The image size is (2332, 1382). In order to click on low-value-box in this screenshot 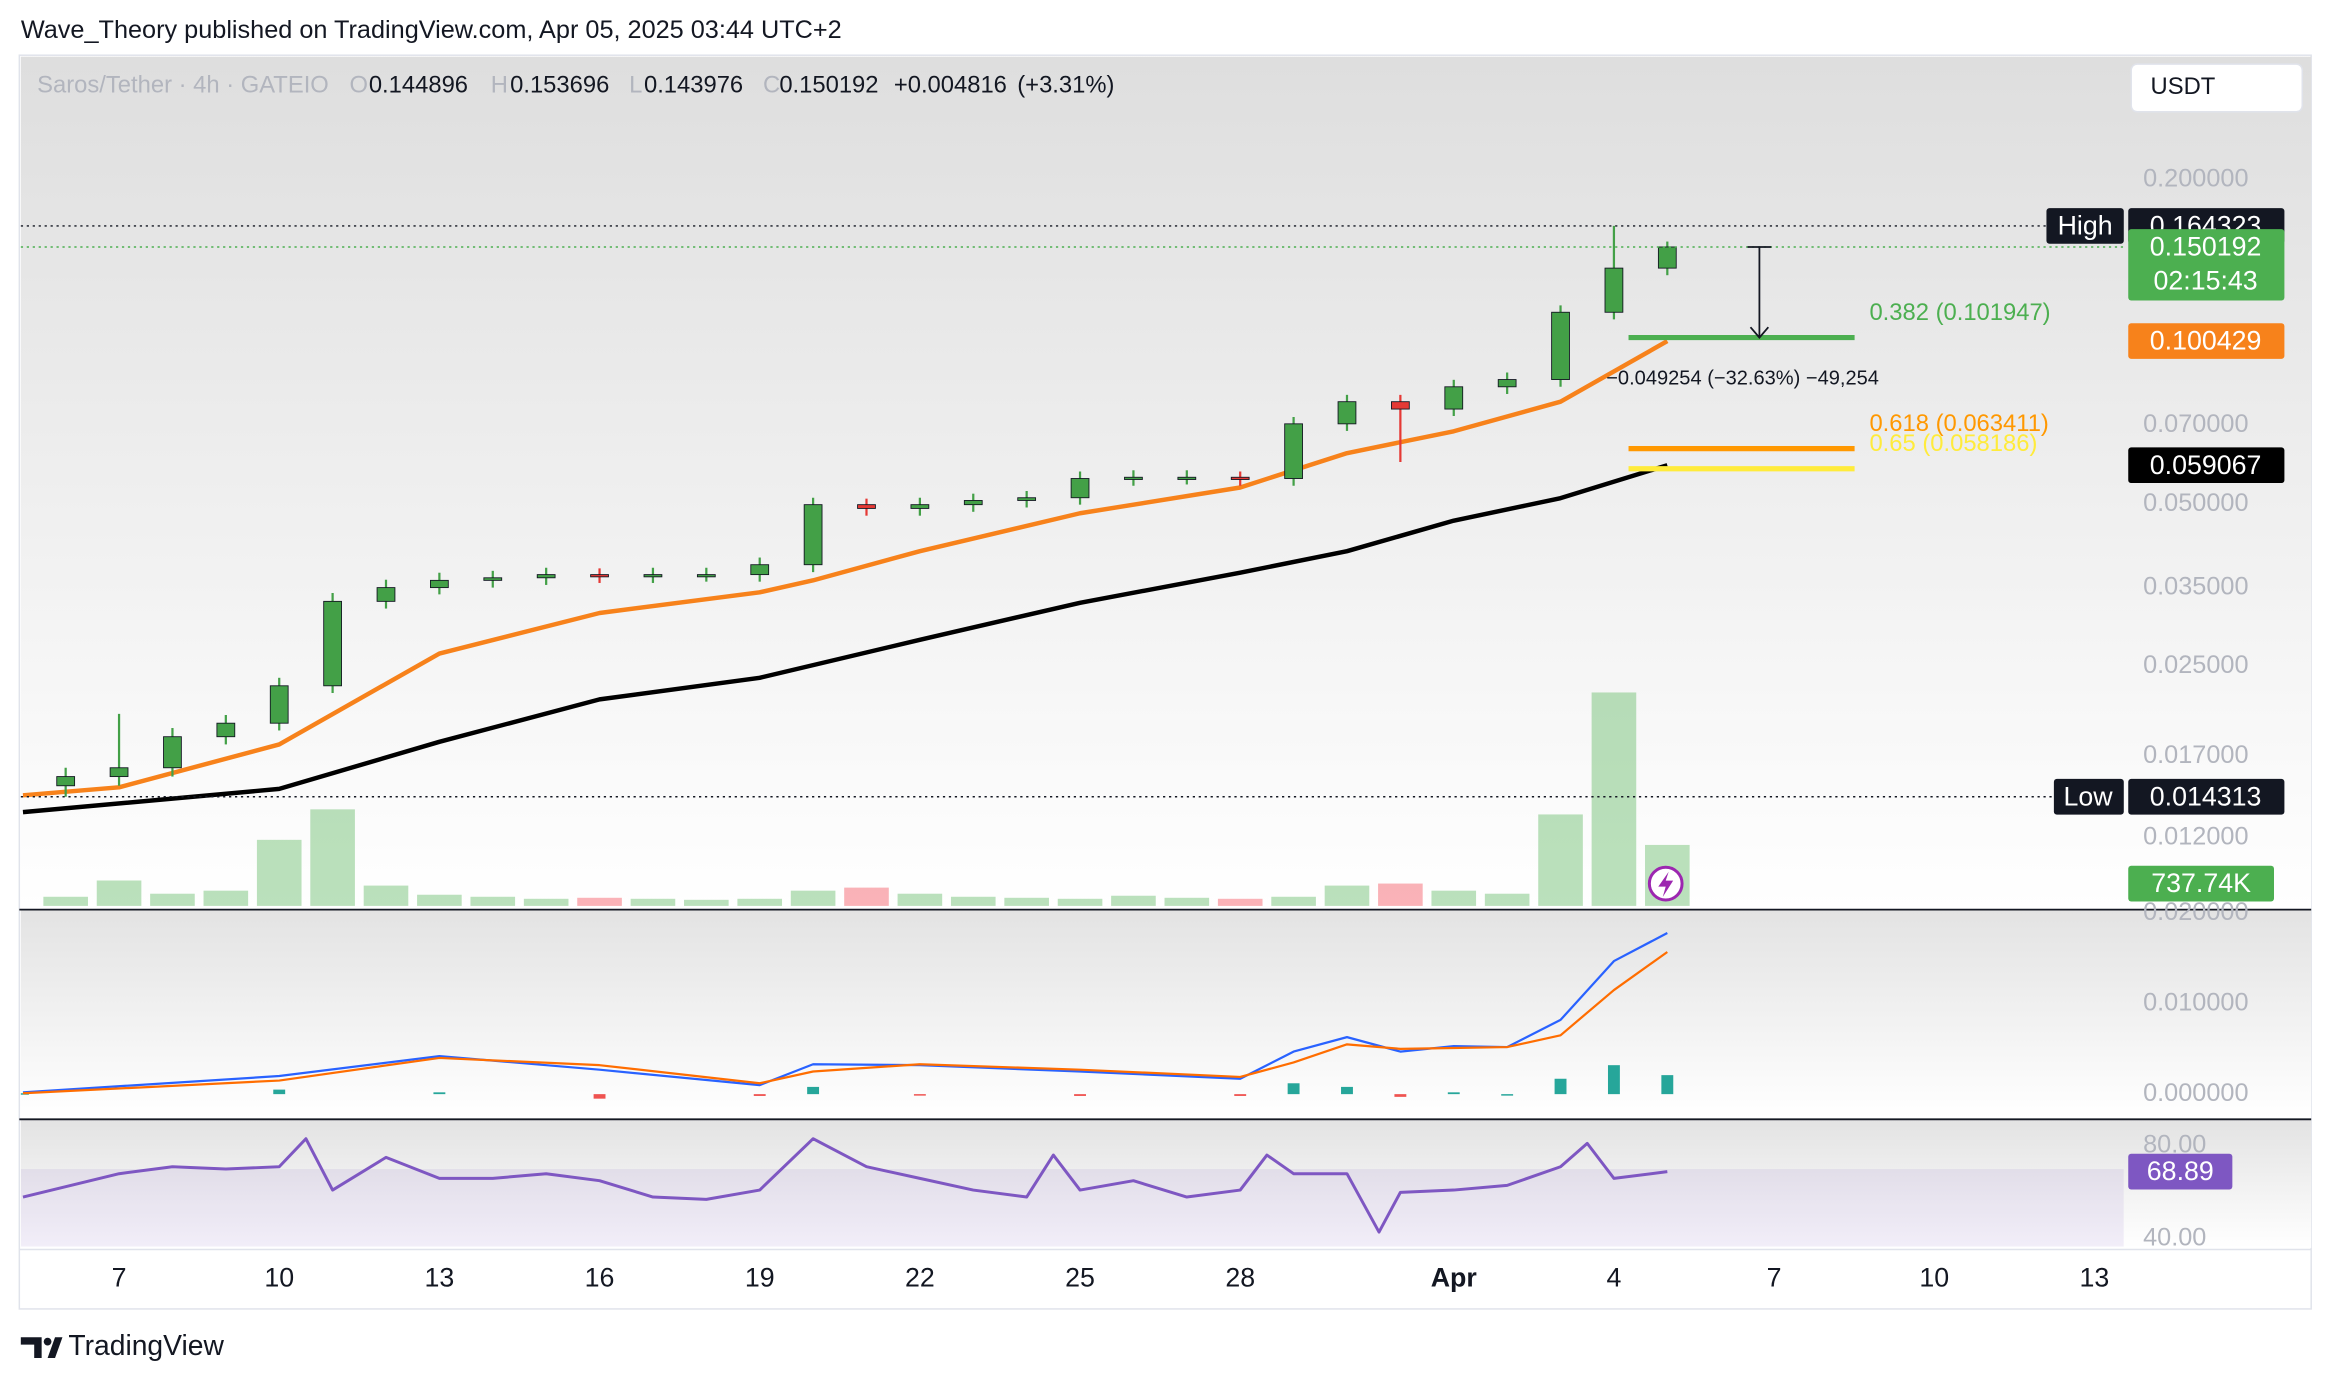, I will do `click(2206, 796)`.